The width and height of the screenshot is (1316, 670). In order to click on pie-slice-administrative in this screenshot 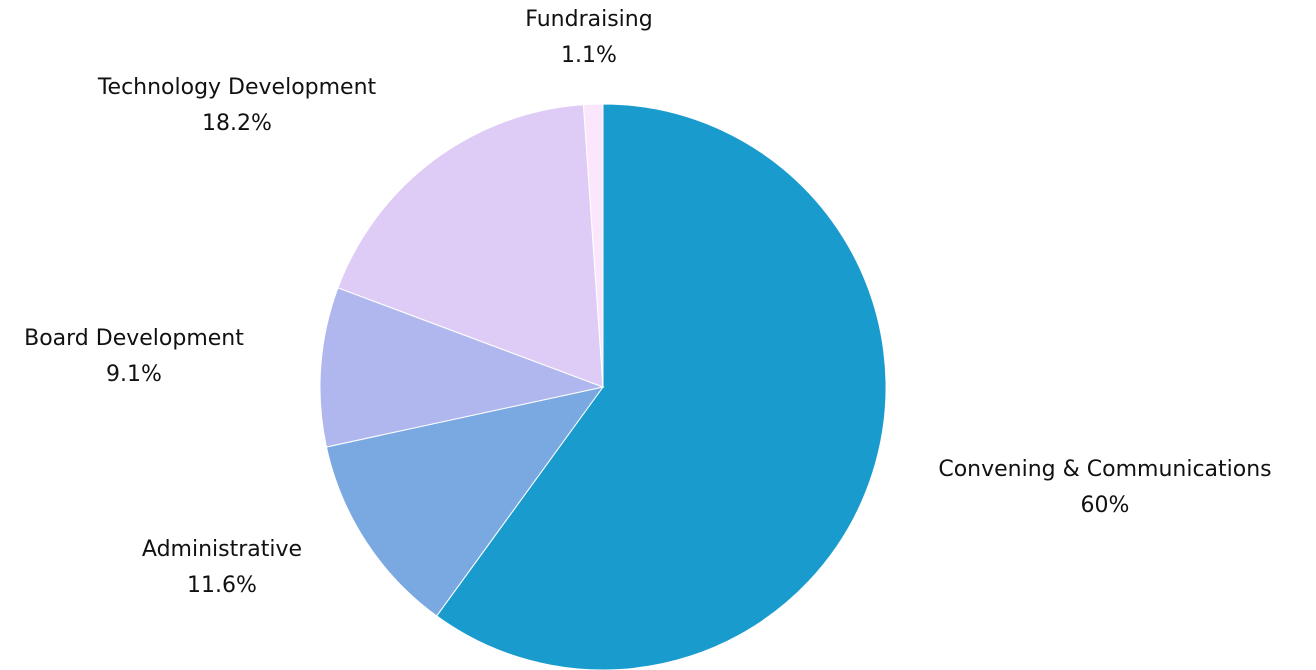, I will do `click(465, 501)`.